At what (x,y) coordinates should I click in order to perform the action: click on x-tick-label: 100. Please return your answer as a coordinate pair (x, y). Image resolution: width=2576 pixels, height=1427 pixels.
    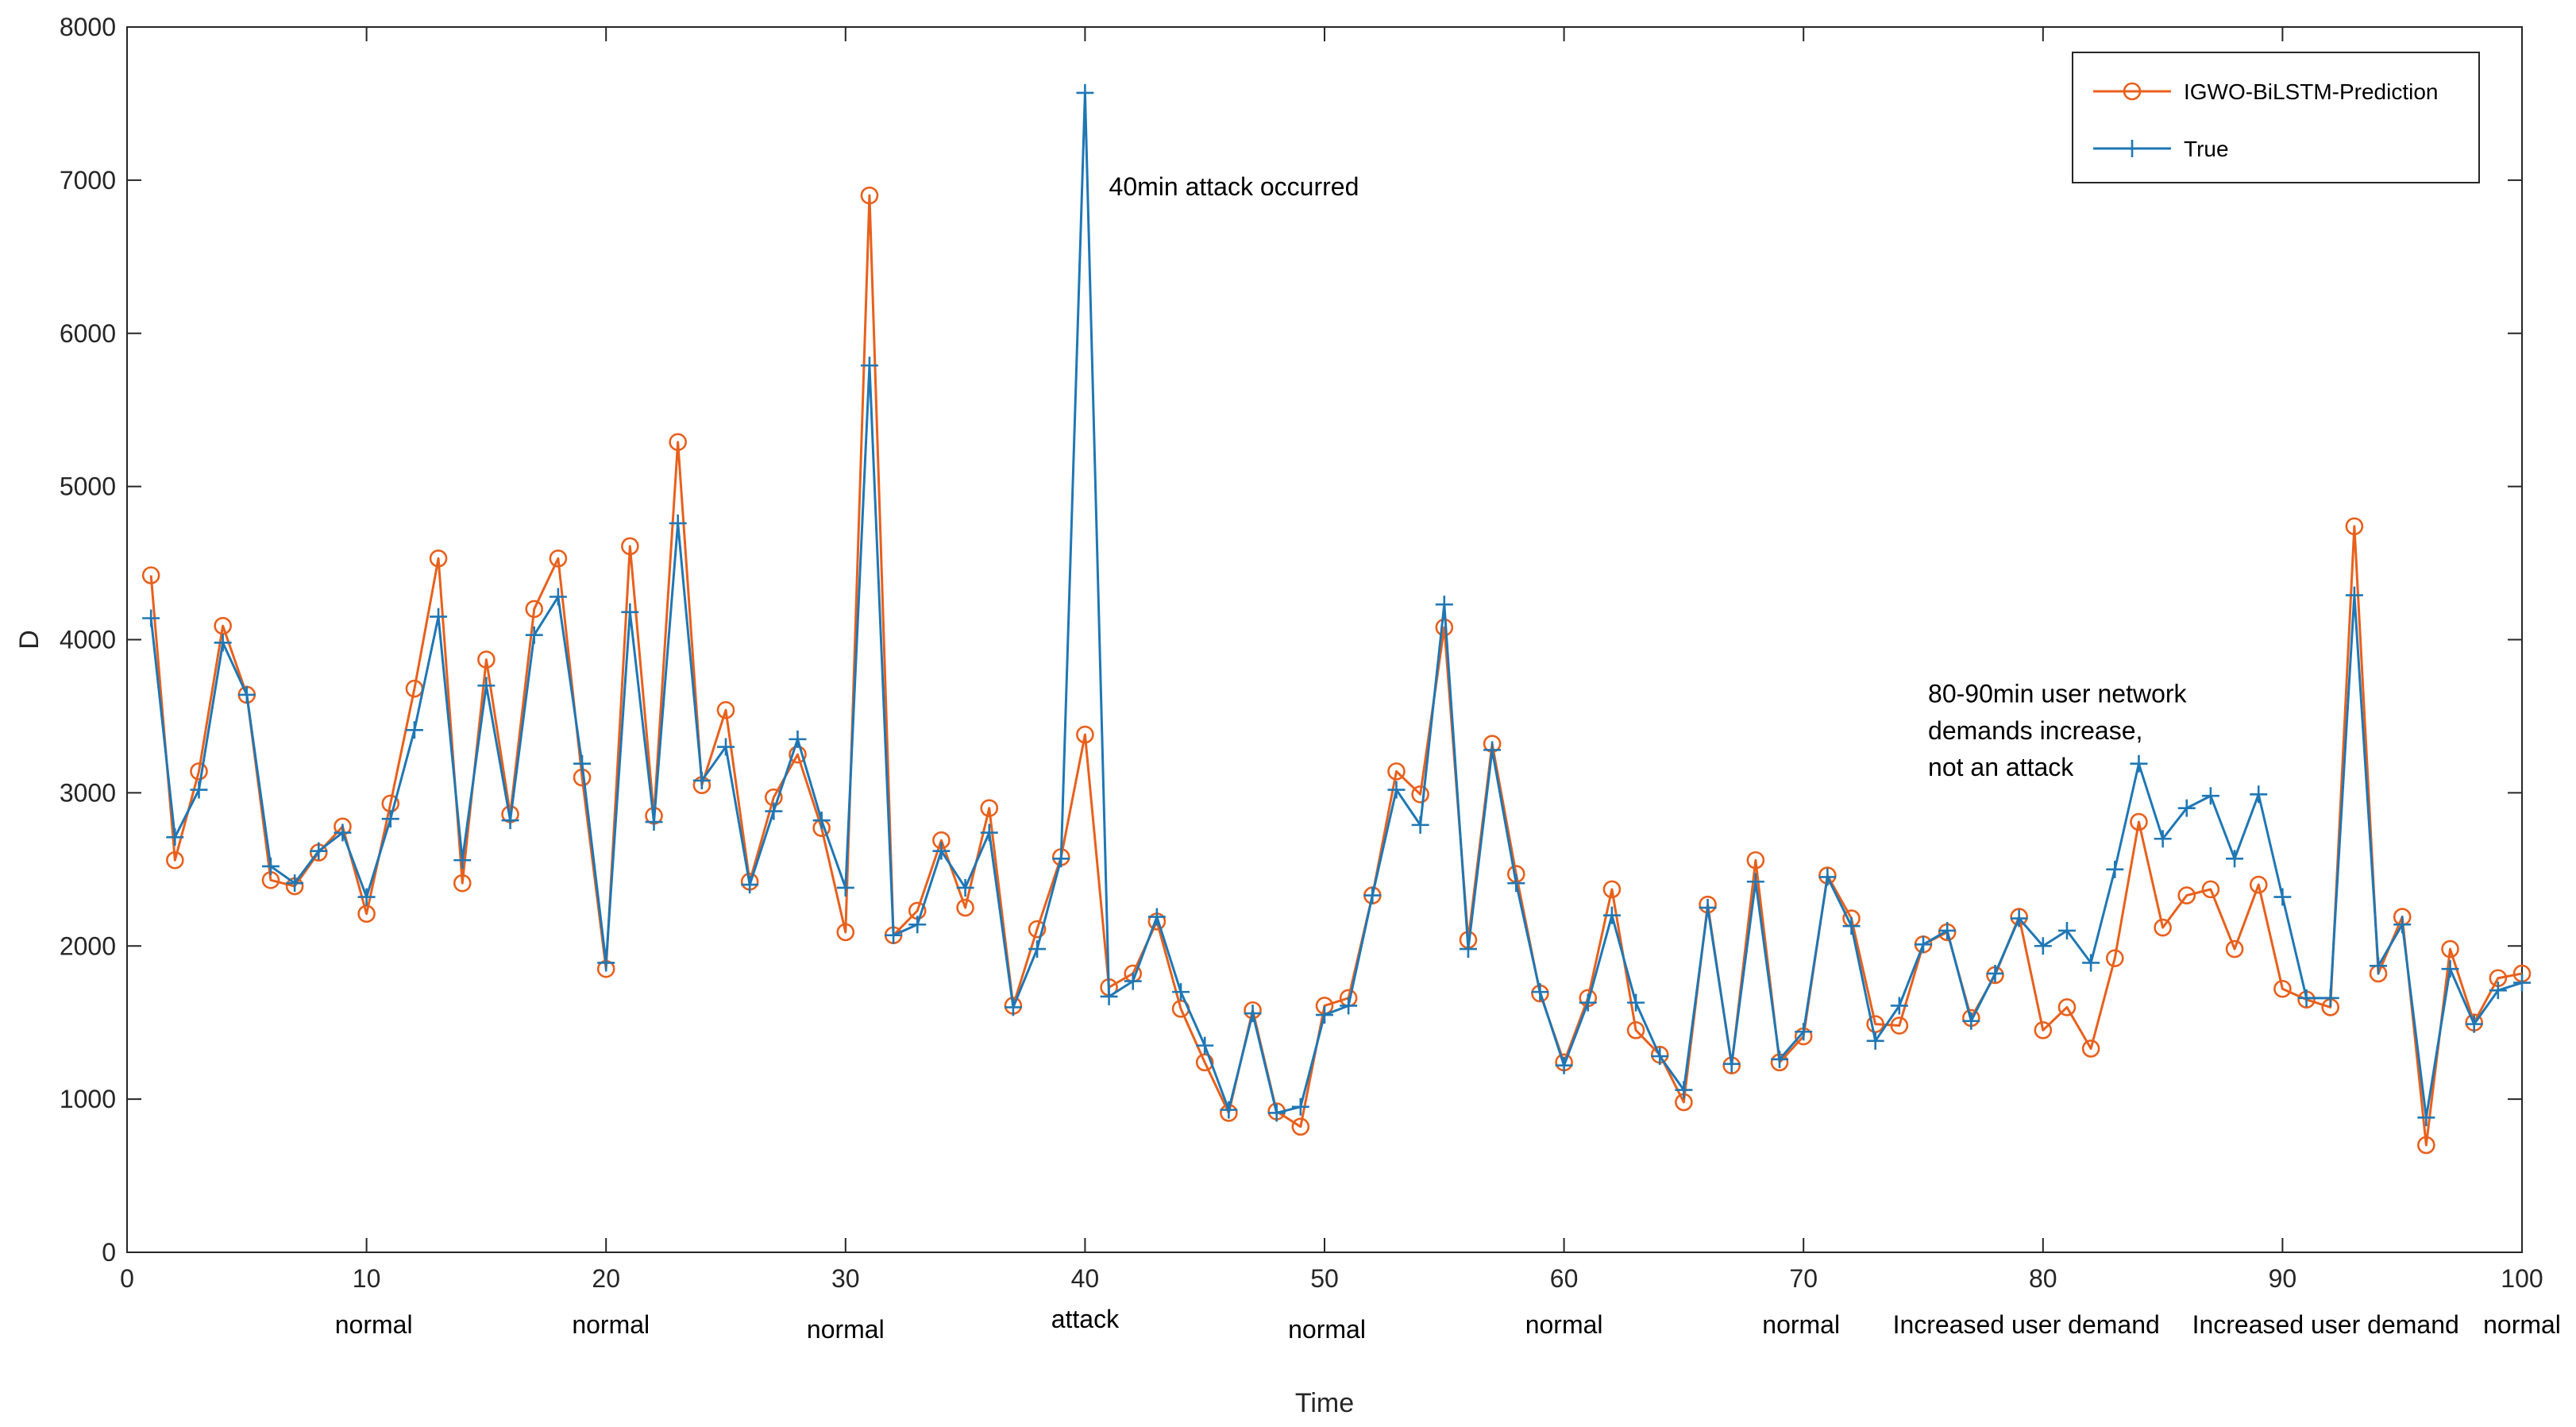
    Looking at the image, I should click on (2522, 1278).